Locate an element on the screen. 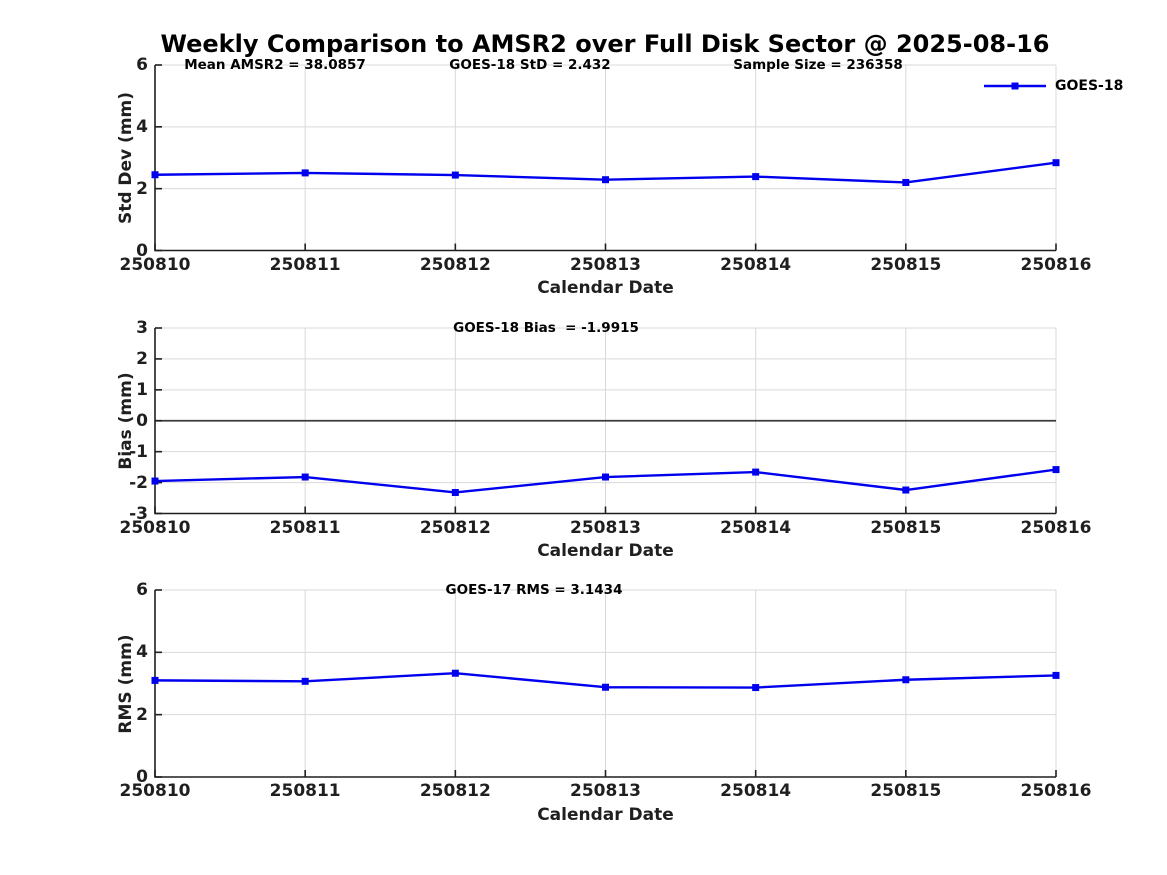 Image resolution: width=1167 pixels, height=875 pixels. legend: GOES-18 is located at coordinates (1052, 86).